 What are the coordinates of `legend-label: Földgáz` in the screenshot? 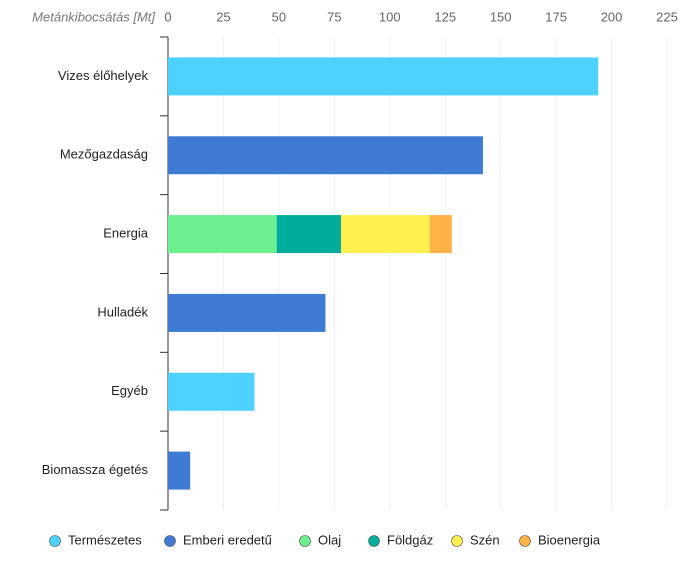 It's located at (410, 539).